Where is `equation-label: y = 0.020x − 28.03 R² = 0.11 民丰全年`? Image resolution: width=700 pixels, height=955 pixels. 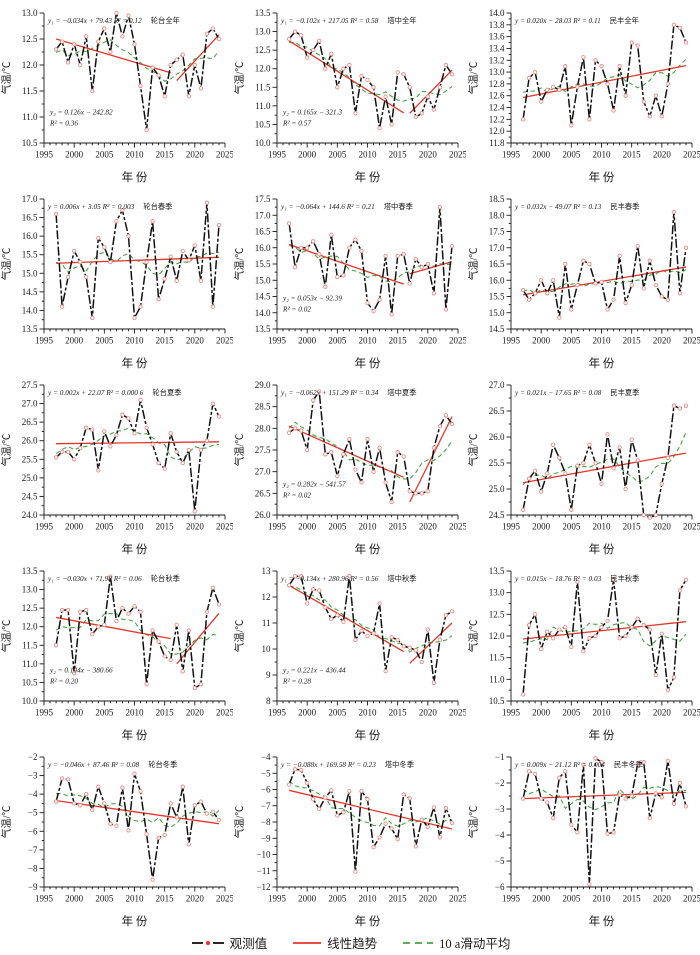 equation-label: y = 0.020x − 28.03 R² = 0.11 民丰全年 is located at coordinates (576, 20).